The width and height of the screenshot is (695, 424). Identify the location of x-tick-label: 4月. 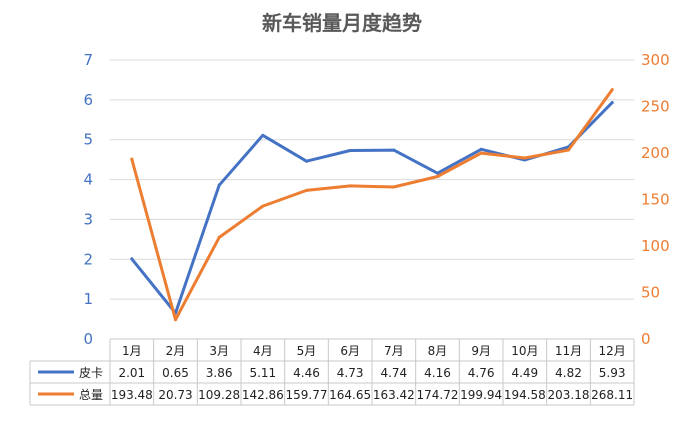
(263, 351).